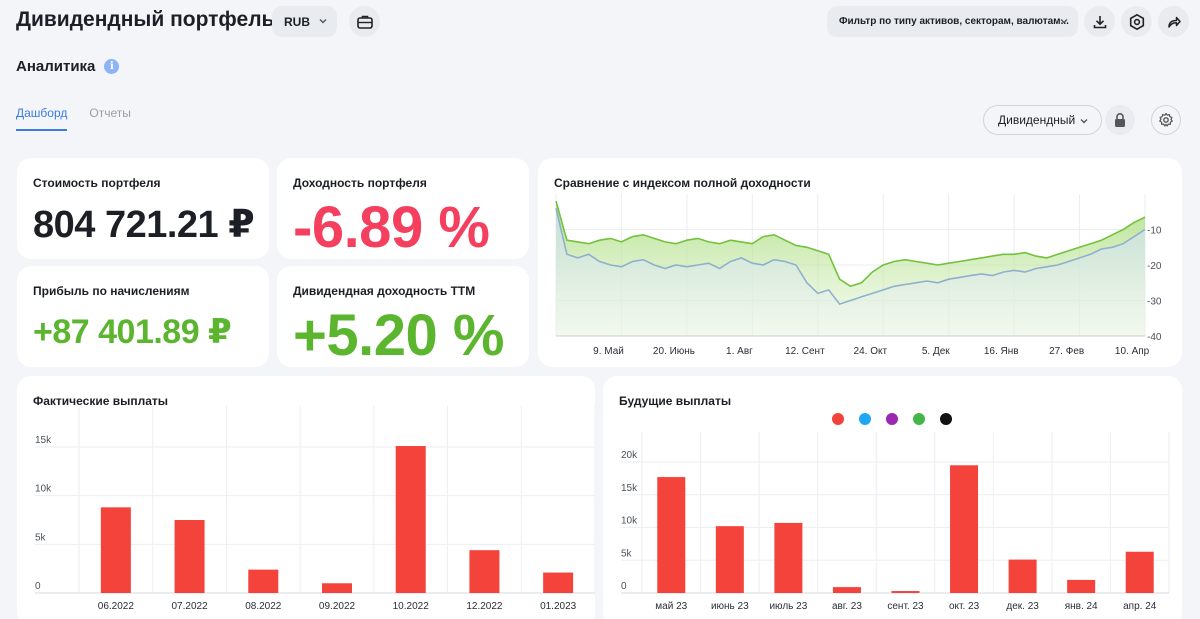 The image size is (1200, 619). What do you see at coordinates (847, 606) in the screenshot?
I see `x-tick-label: авг. 23` at bounding box center [847, 606].